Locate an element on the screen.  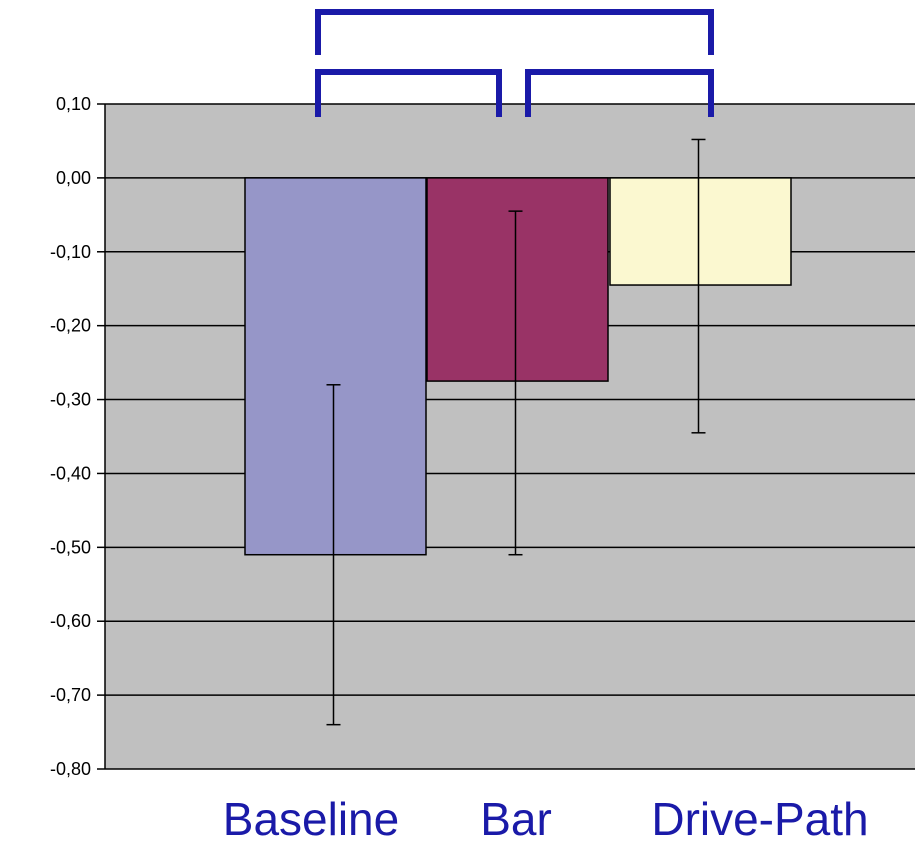
y-tick-label: -0,40 is located at coordinates (70, 473).